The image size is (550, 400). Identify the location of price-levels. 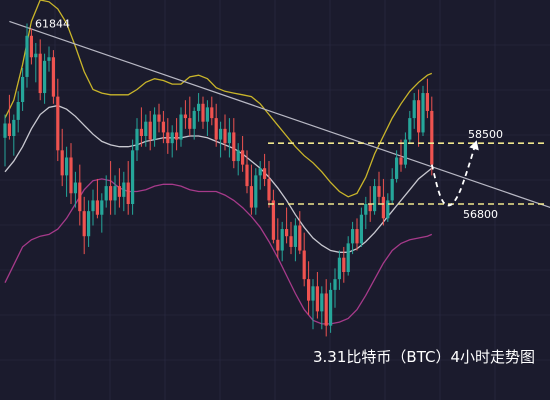
(408, 173).